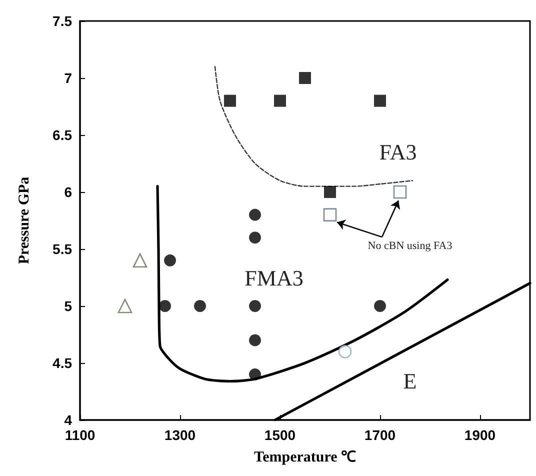  I want to click on x-tick-label: 1500, so click(280, 435).